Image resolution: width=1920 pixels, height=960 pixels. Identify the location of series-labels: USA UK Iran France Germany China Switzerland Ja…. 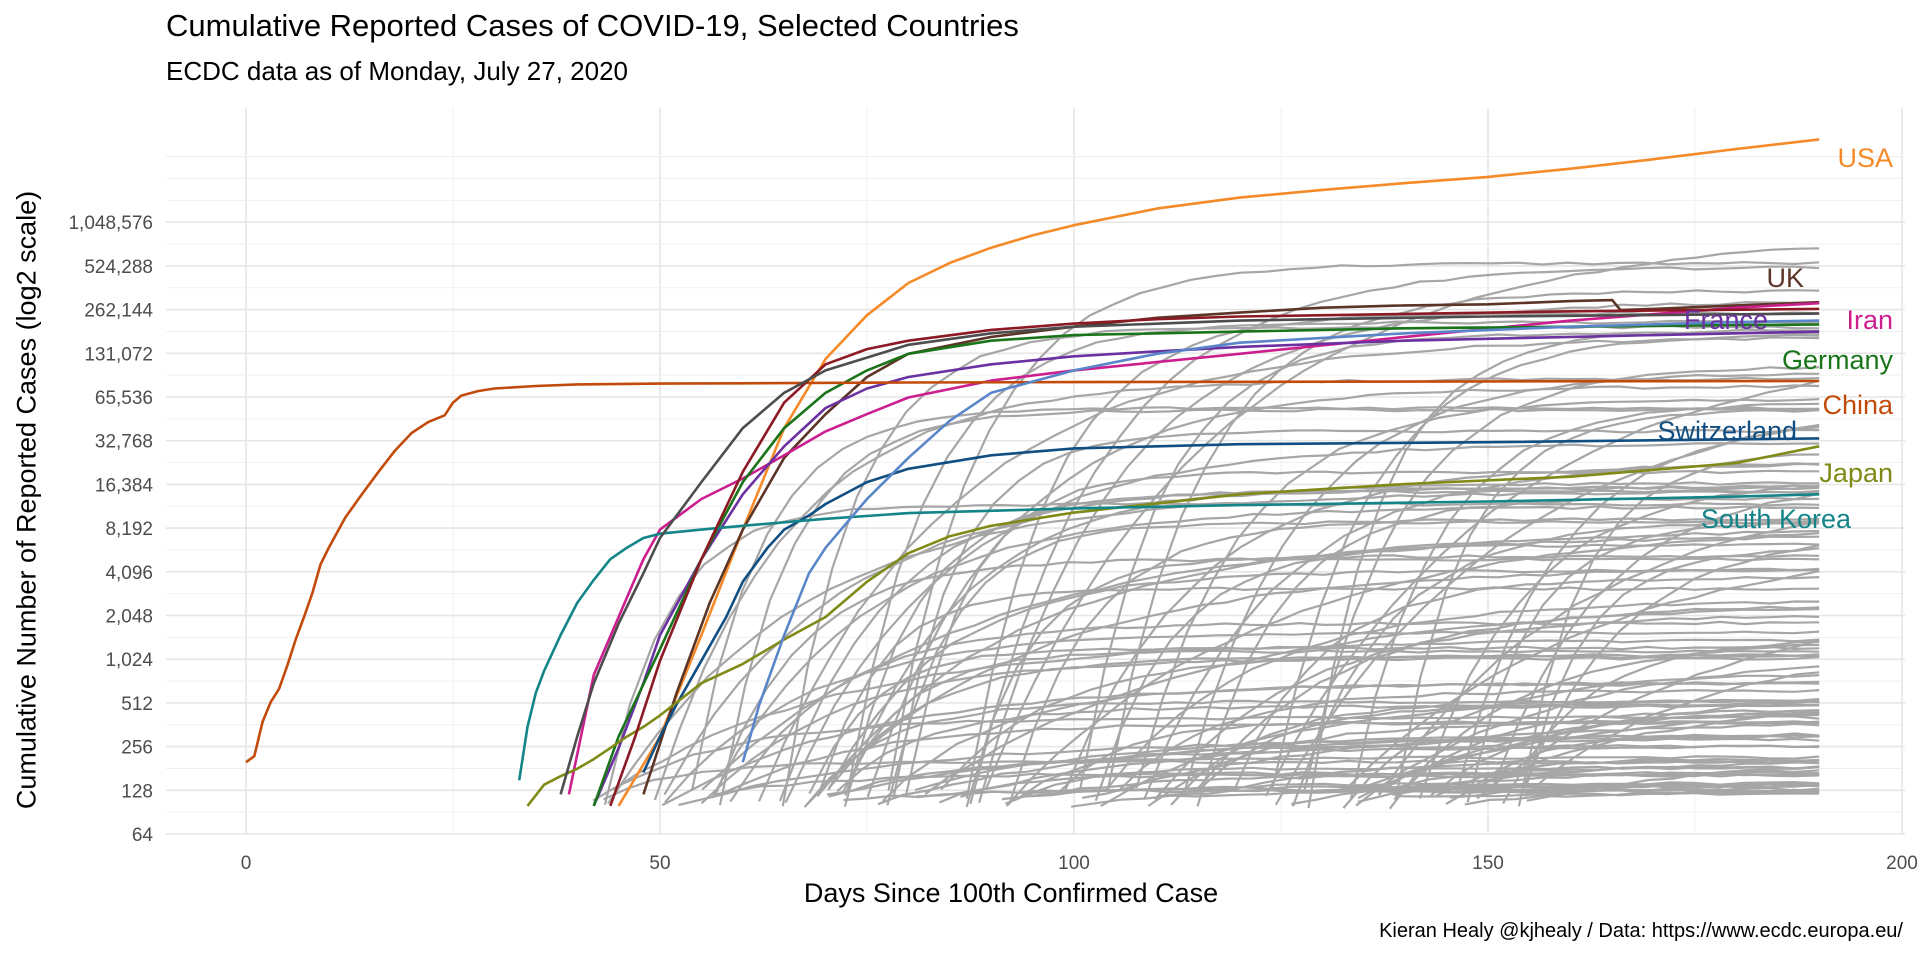
(1775, 338).